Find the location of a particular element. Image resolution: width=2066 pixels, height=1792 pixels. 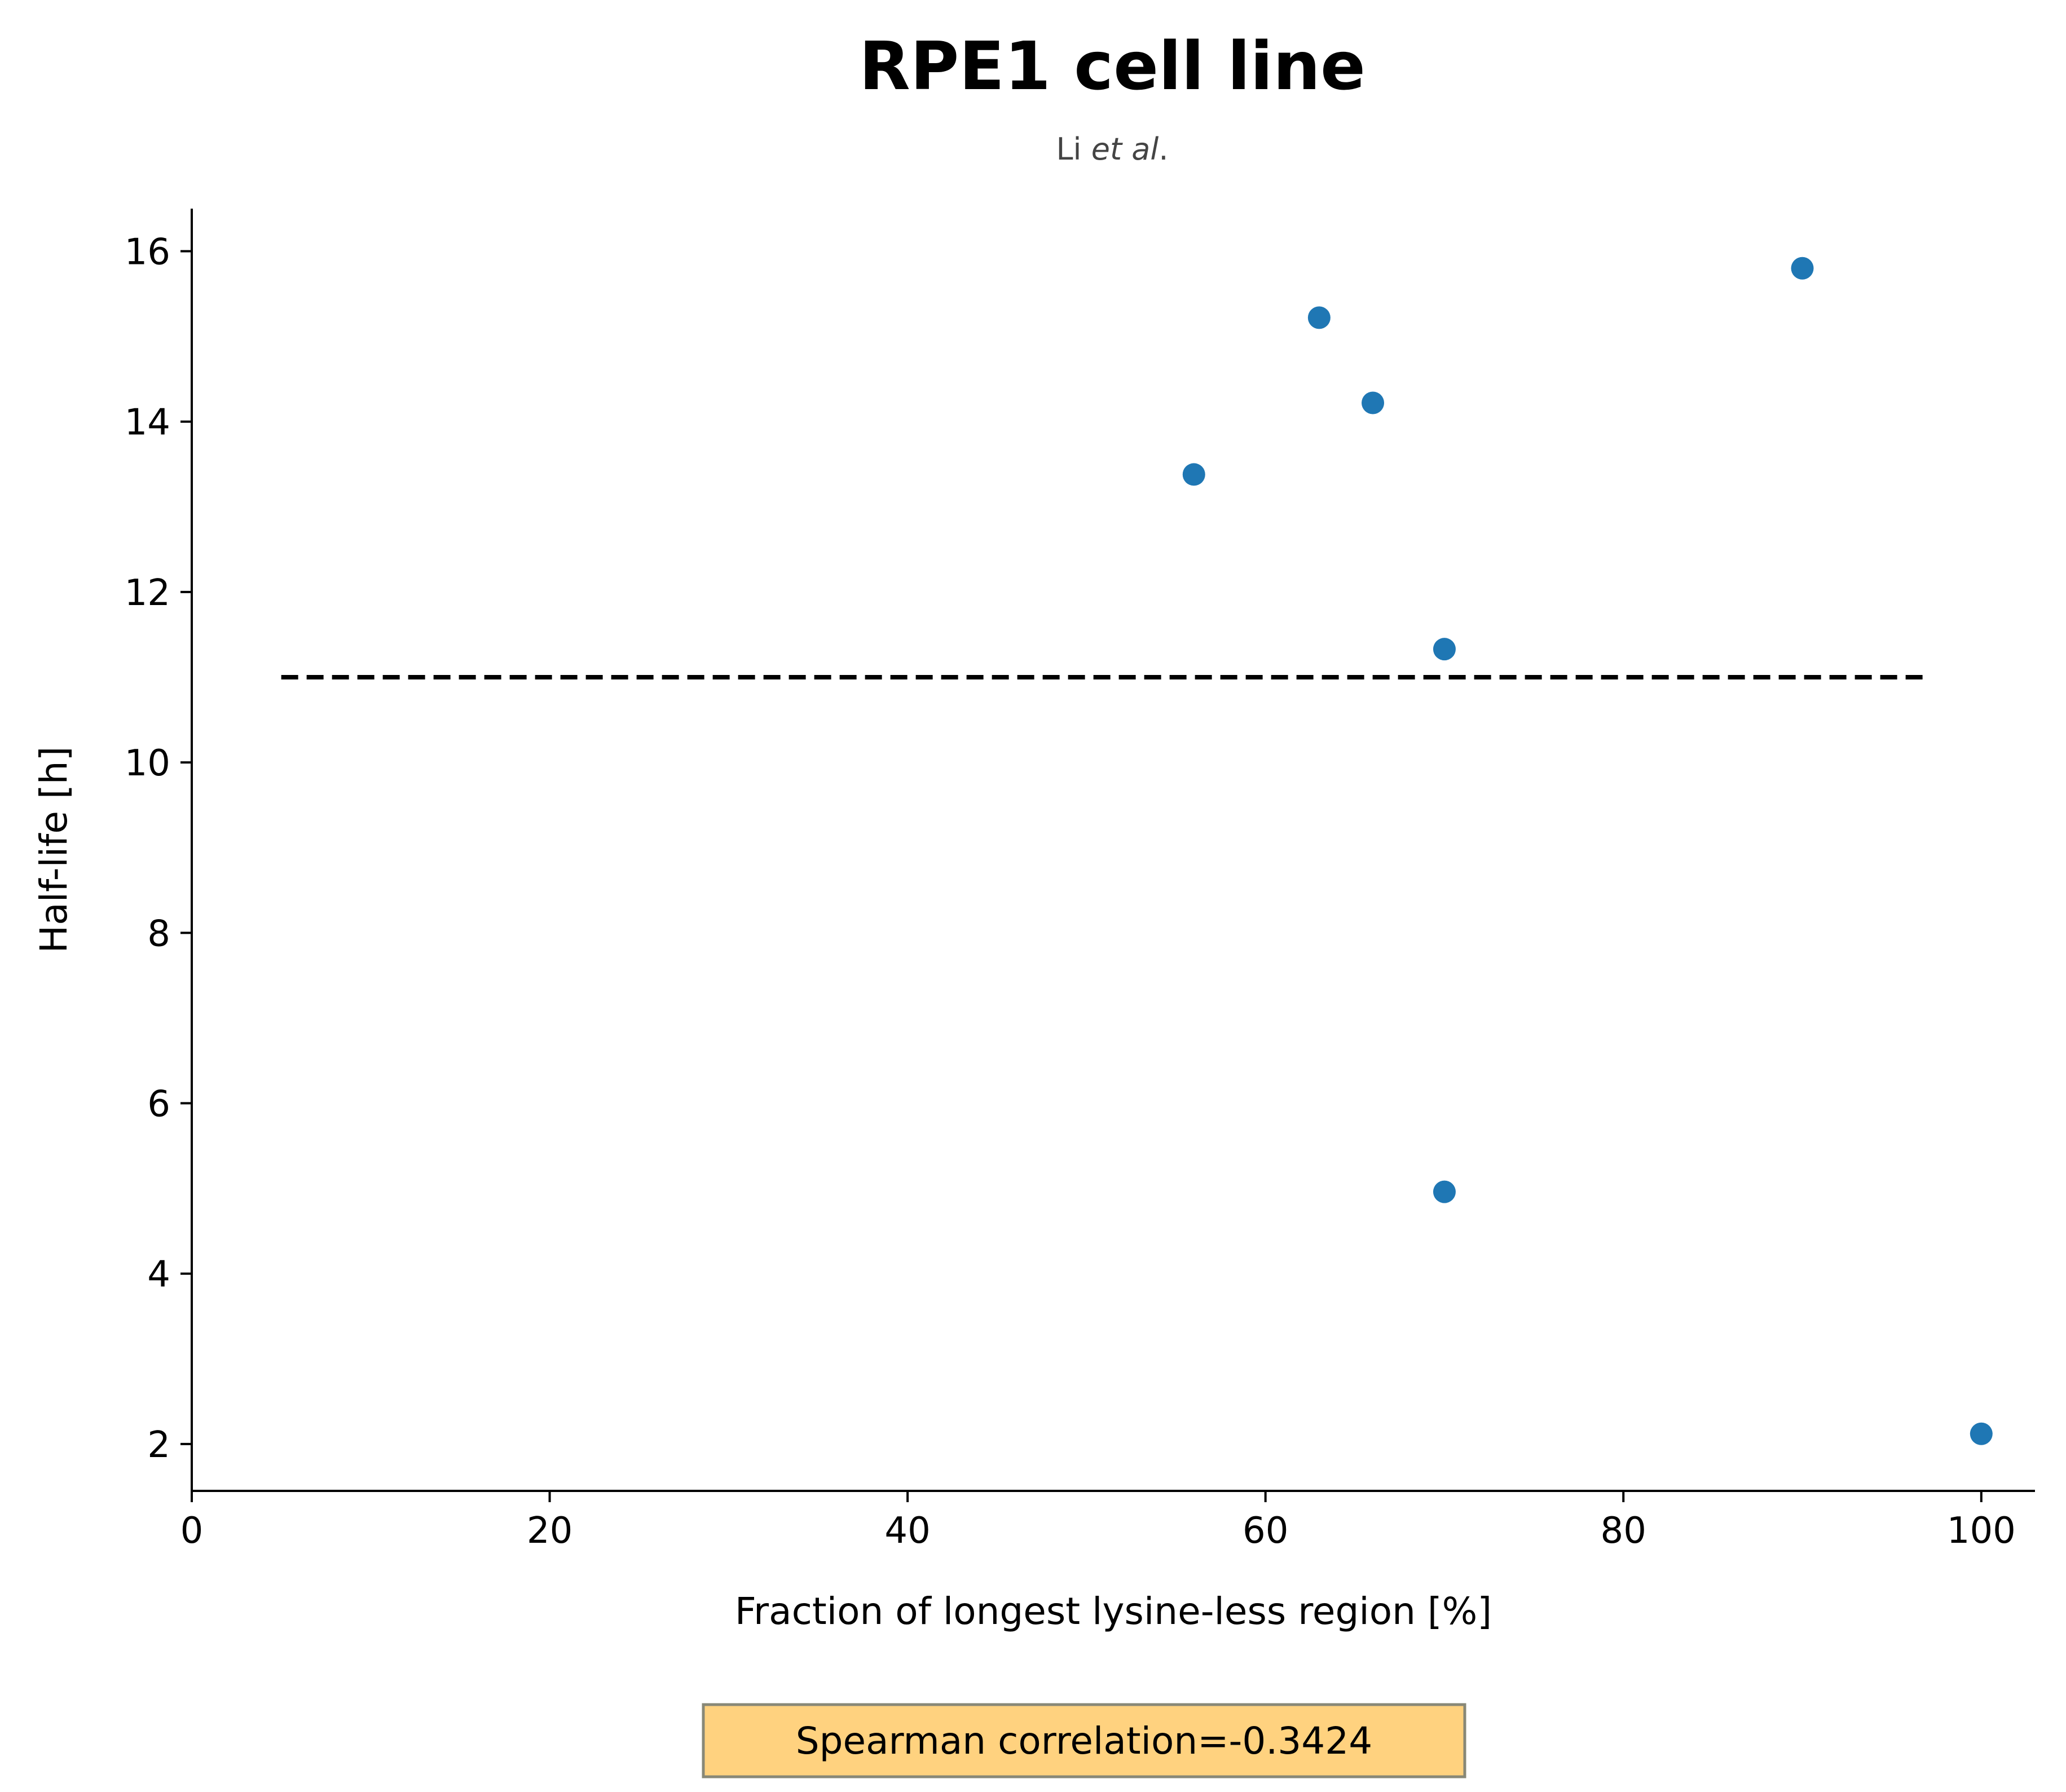

x-tick-label: 60 is located at coordinates (1265, 1531).